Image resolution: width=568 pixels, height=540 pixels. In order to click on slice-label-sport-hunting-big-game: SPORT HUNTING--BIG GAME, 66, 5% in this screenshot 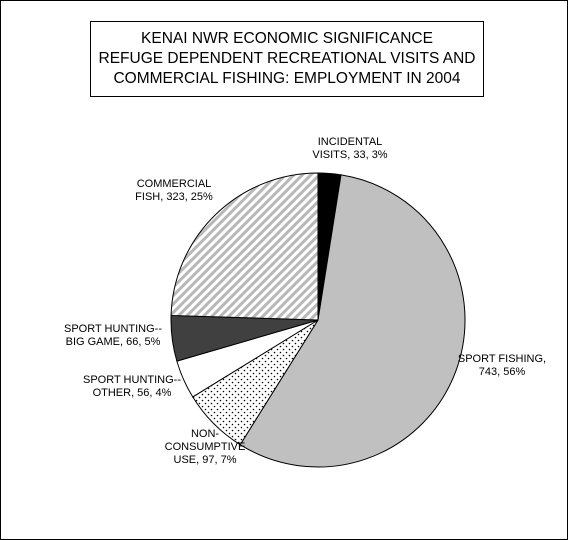, I will do `click(113, 335)`.